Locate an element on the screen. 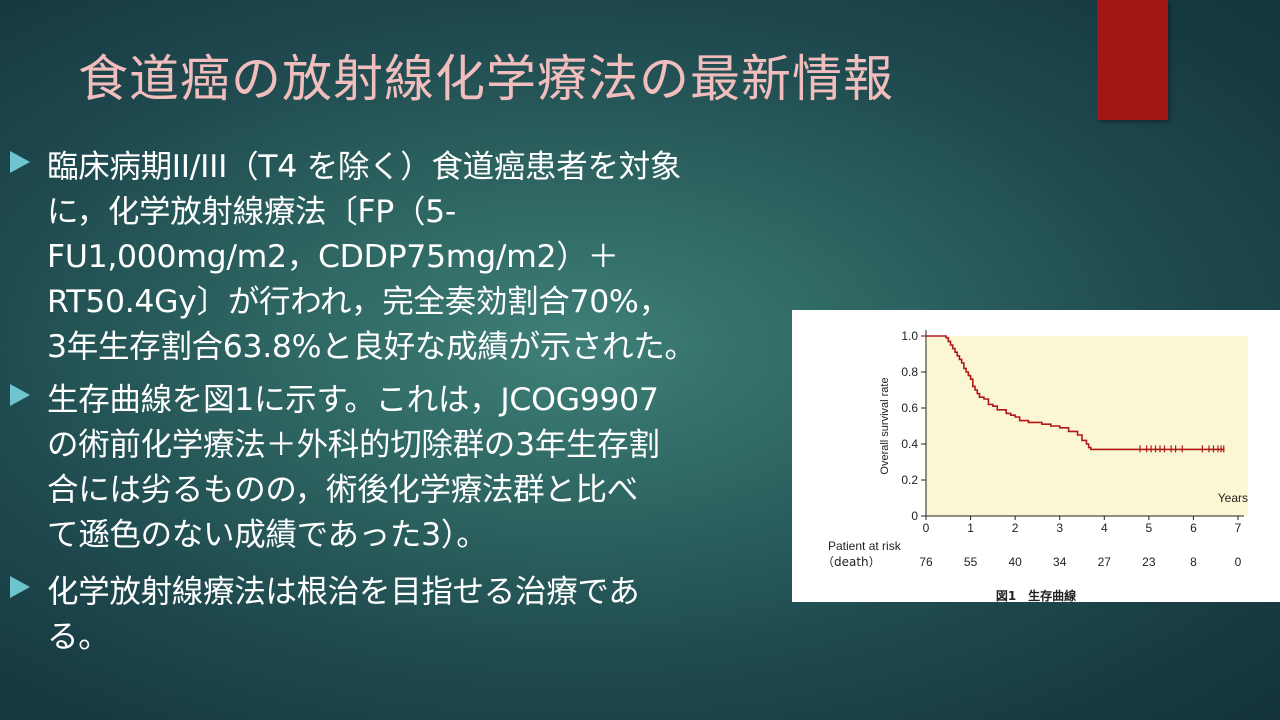  x-tick-label: 5 is located at coordinates (1149, 528).